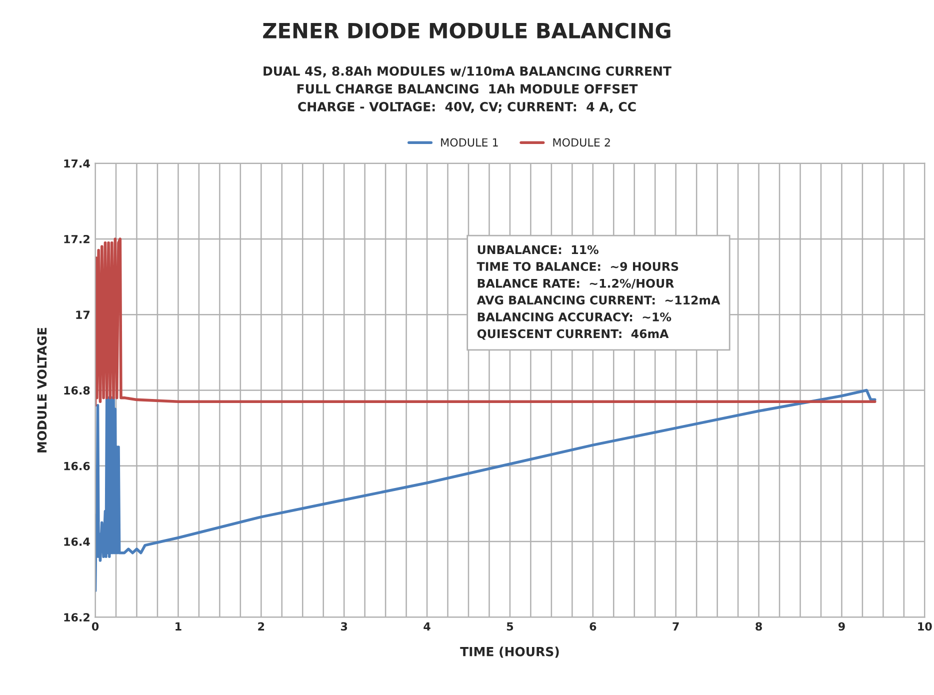 The height and width of the screenshot is (695, 934). What do you see at coordinates (466, 30) in the screenshot?
I see `chart-title: ZENER DIODE MODULE BALANCING` at bounding box center [466, 30].